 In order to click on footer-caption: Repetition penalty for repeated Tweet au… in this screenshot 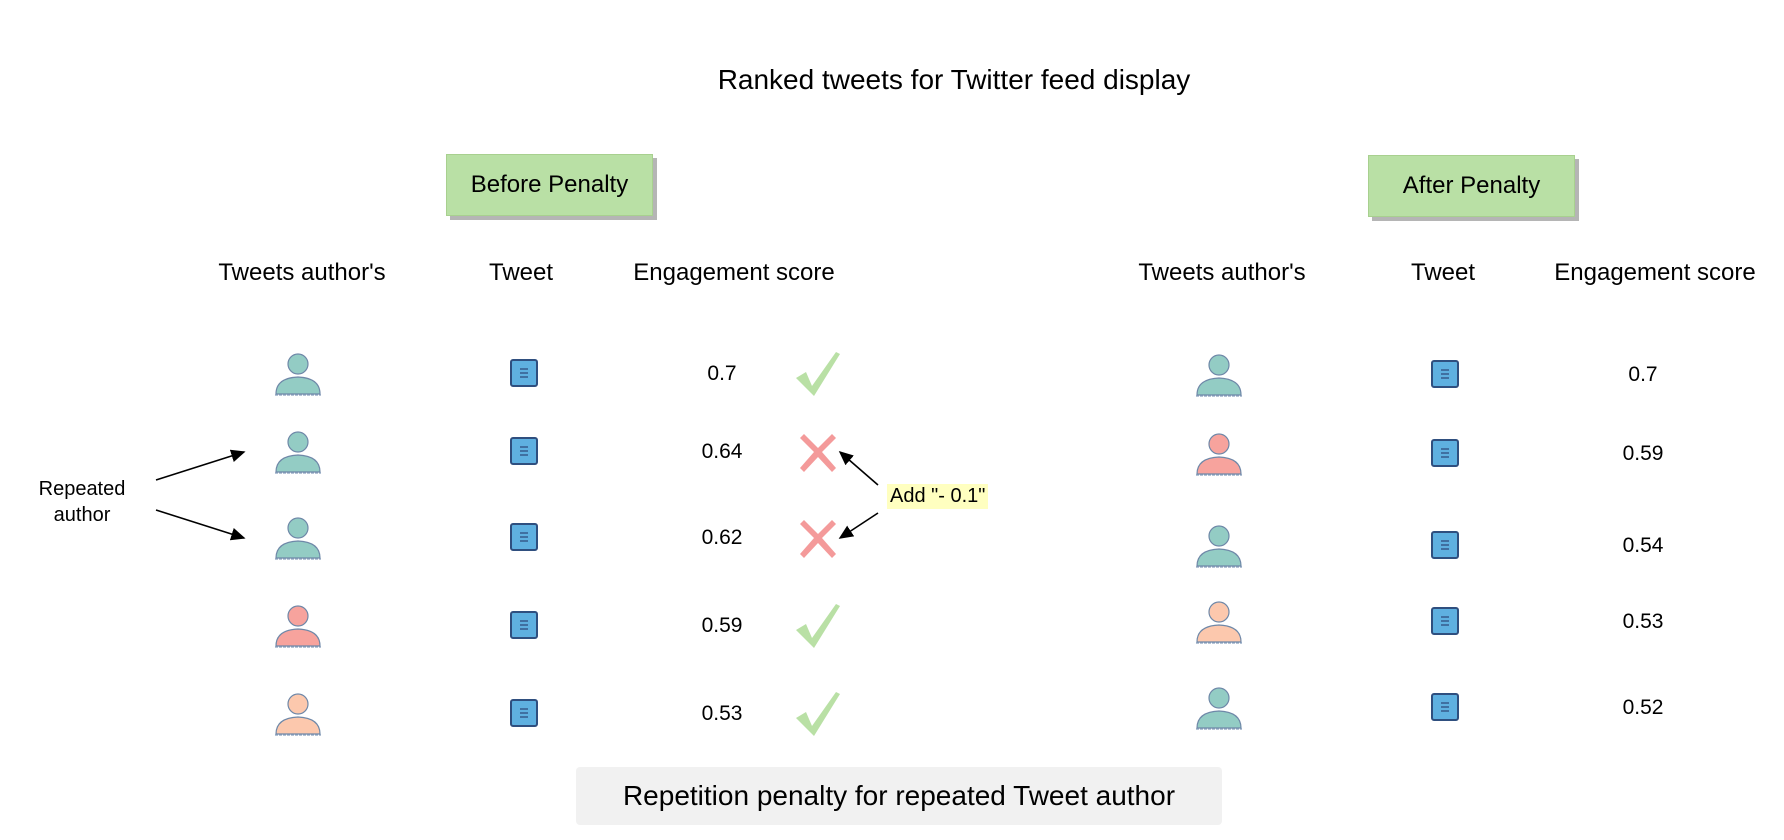, I will do `click(899, 796)`.